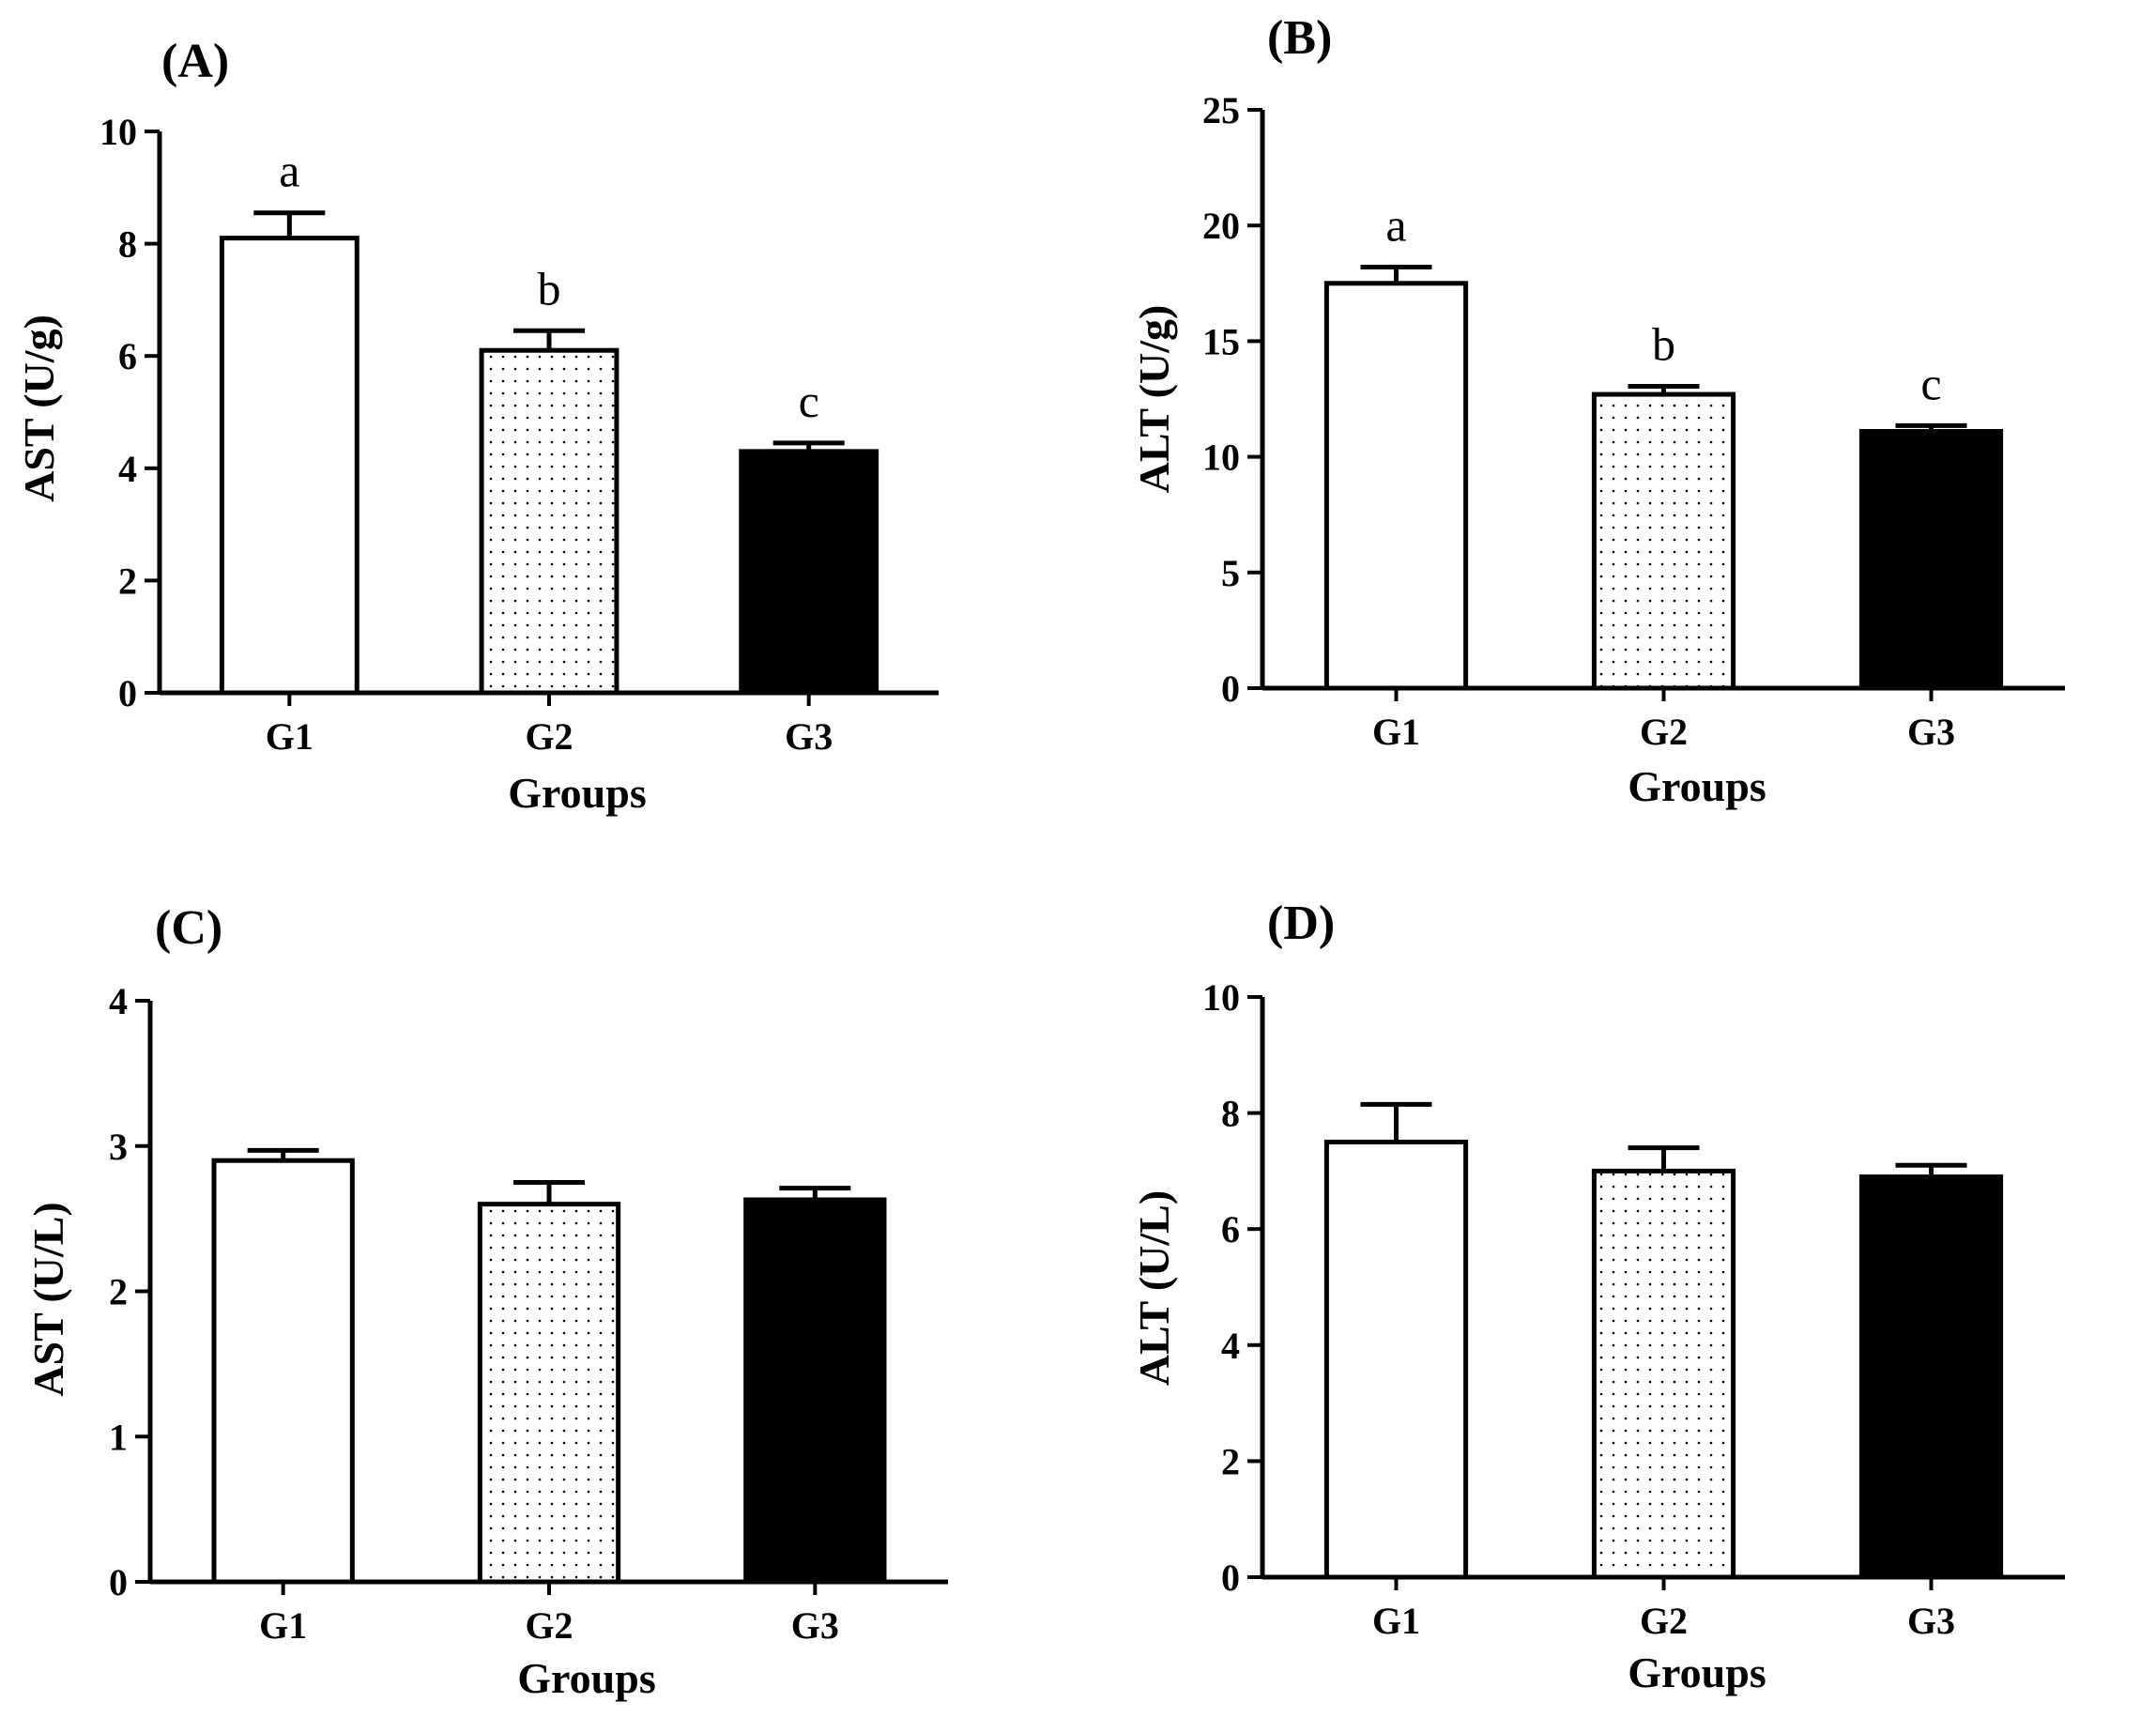  Describe the element at coordinates (118, 1437) in the screenshot. I see `y-tick-label: 1` at that location.